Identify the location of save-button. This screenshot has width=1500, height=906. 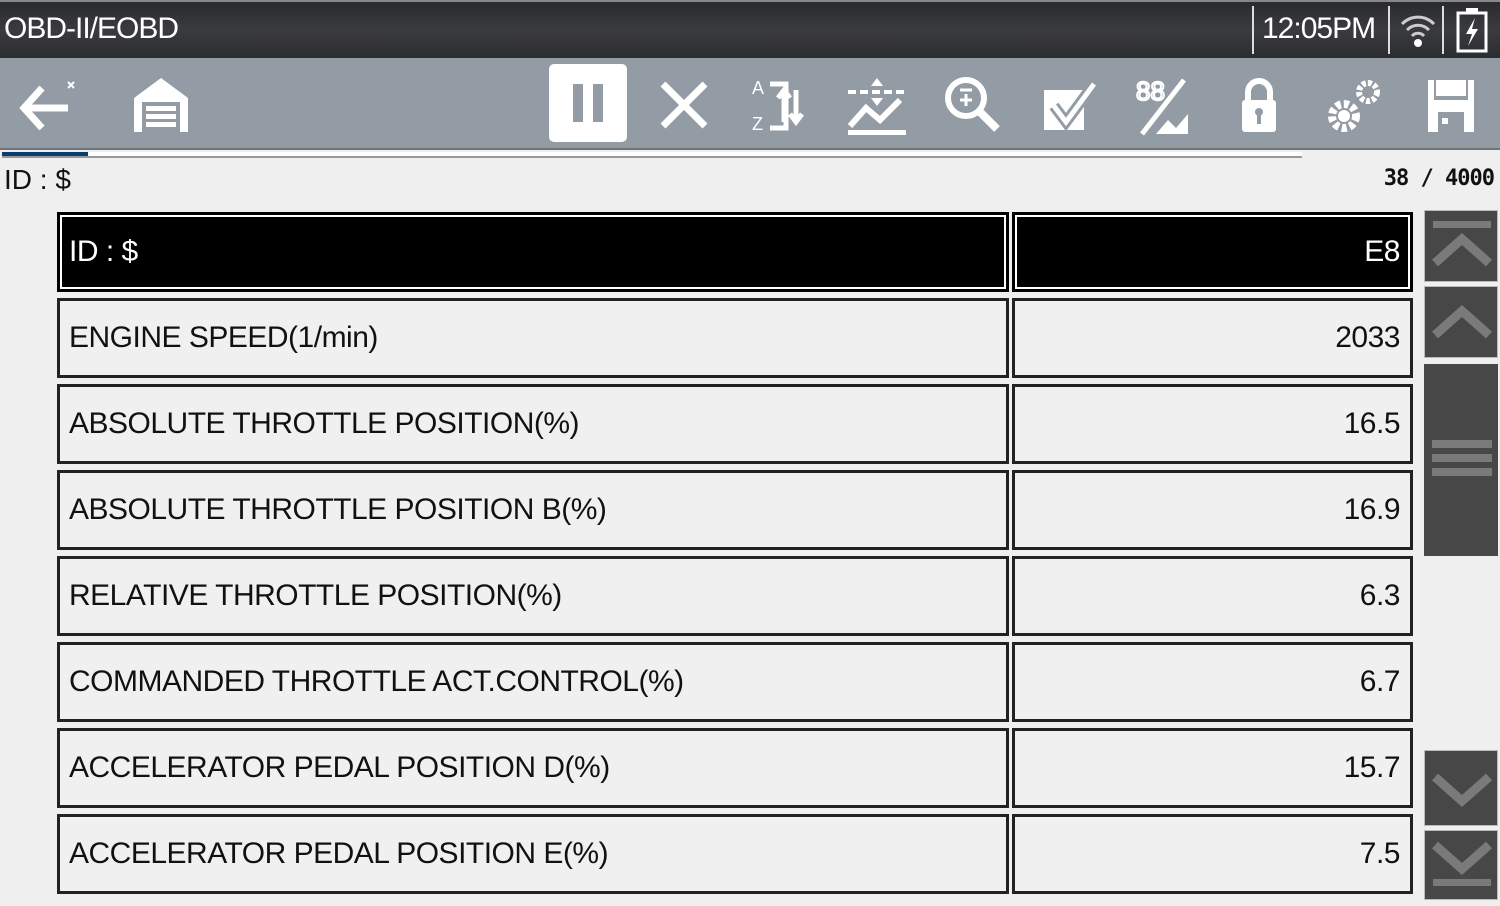
(1451, 105).